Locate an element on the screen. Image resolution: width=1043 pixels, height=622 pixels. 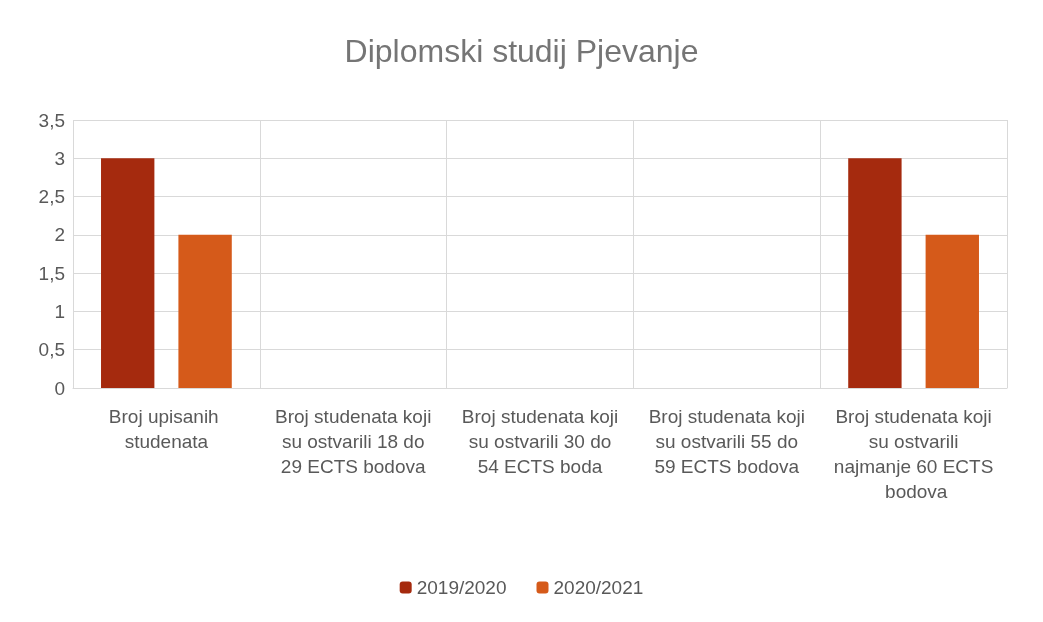
y-tick-label: 1,5 is located at coordinates (51, 273).